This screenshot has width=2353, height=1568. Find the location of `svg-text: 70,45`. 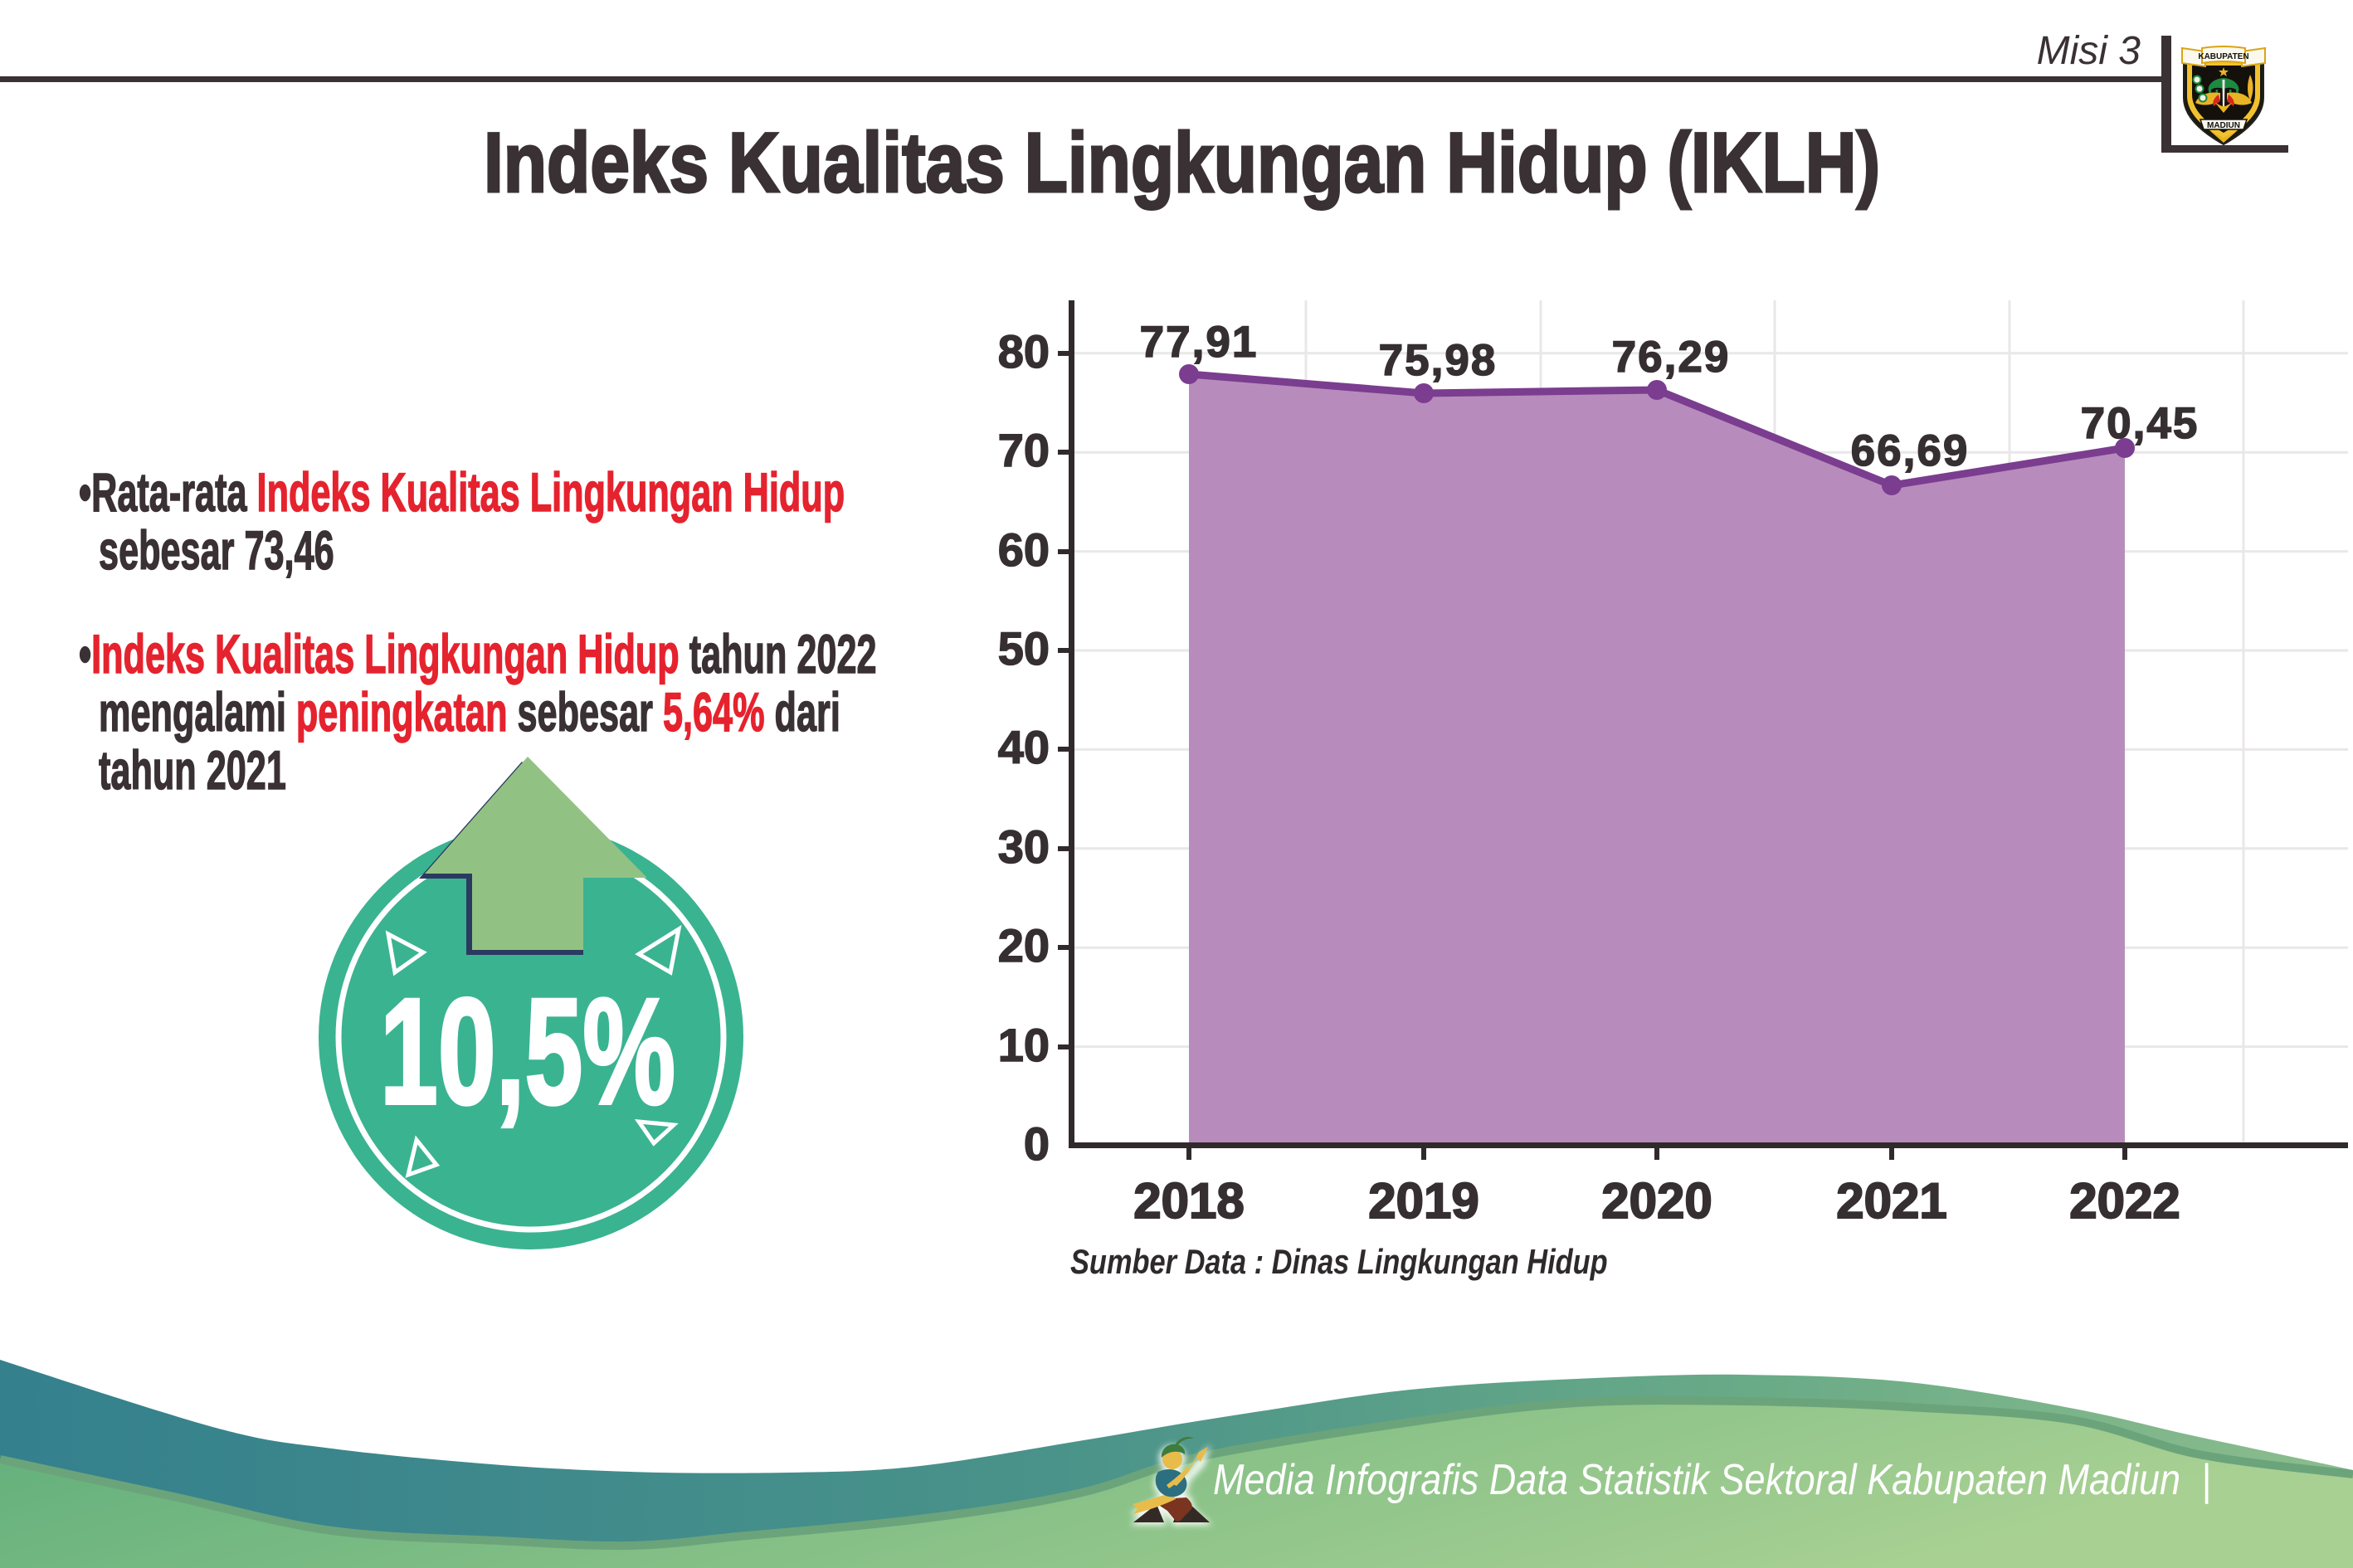

svg-text: 70,45 is located at coordinates (2140, 423).